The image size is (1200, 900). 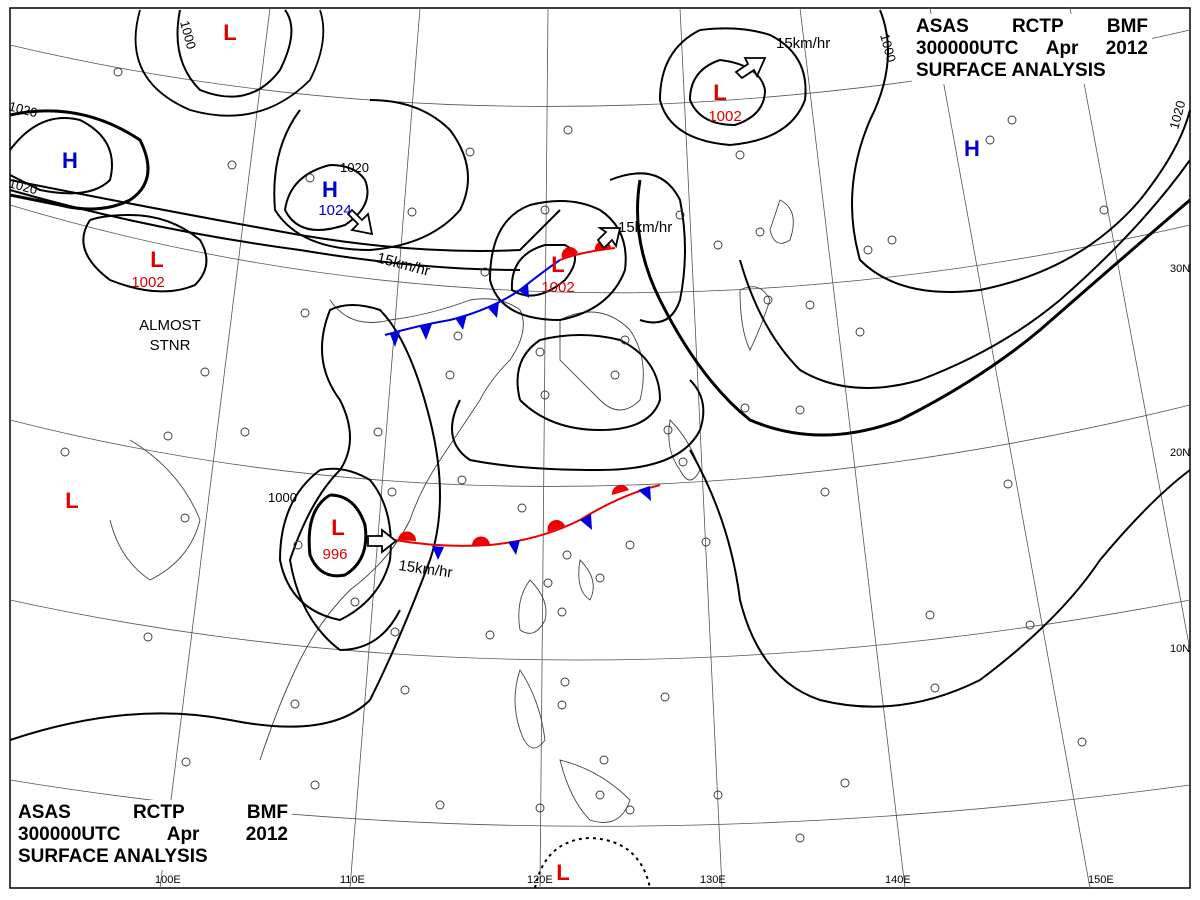 What do you see at coordinates (334, 210) in the screenshot?
I see `pressure-value-high-china: 1024` at bounding box center [334, 210].